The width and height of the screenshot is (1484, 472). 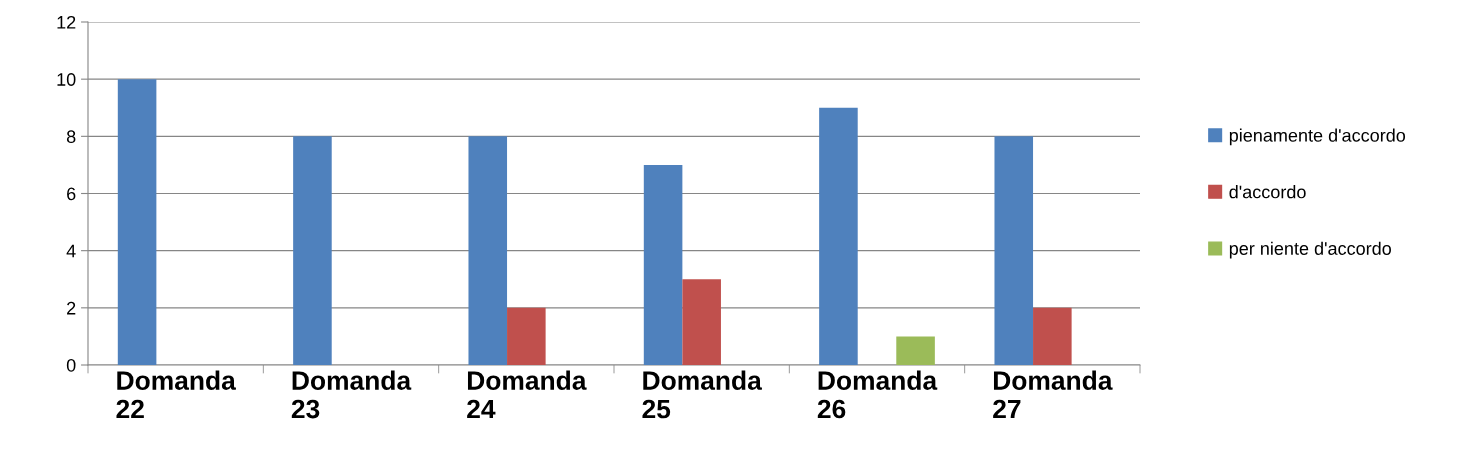 I want to click on y-tick-label: 12, so click(x=66, y=22).